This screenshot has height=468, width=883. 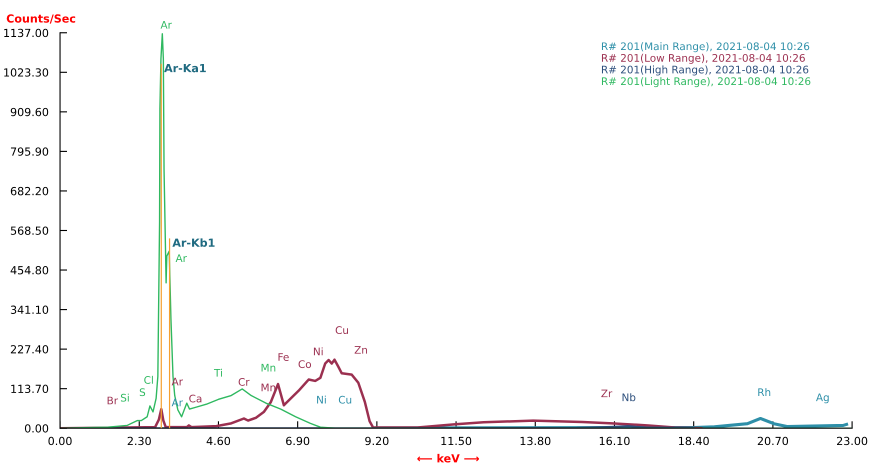 What do you see at coordinates (361, 350) in the screenshot?
I see `annotation: Zn` at bounding box center [361, 350].